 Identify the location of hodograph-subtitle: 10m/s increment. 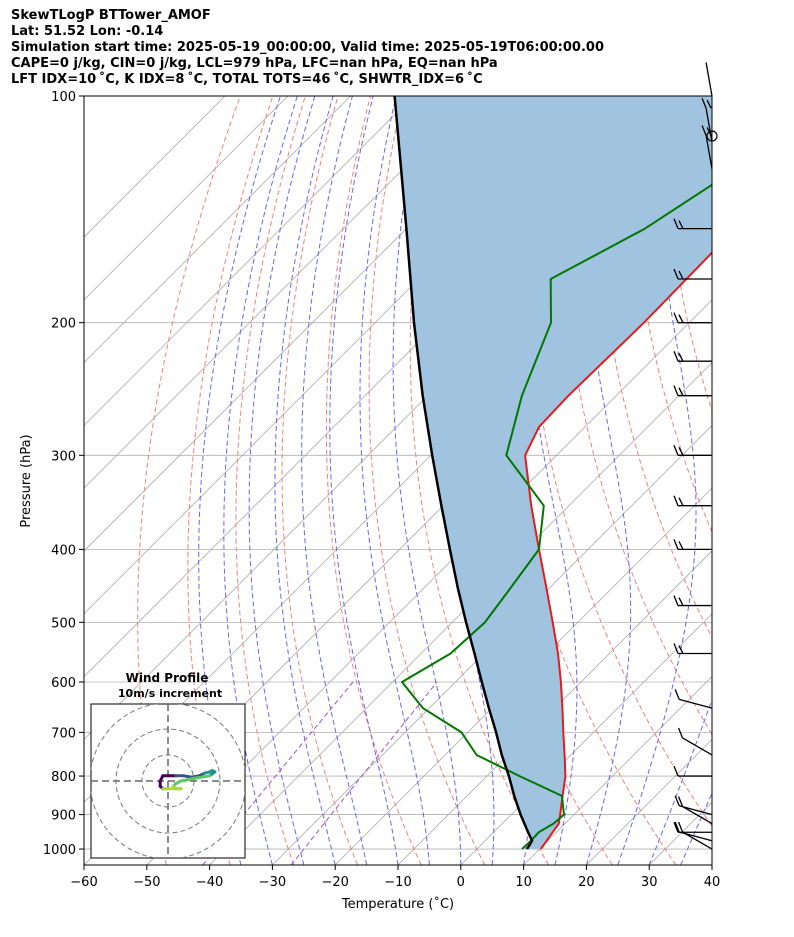
(170, 693).